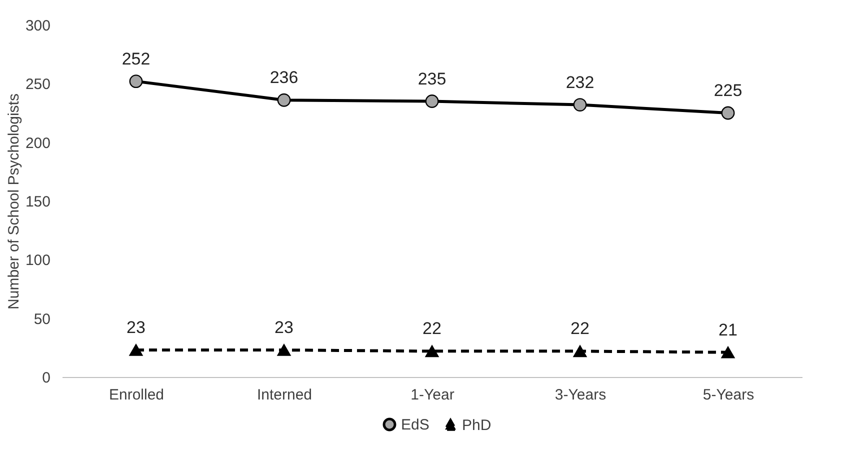 The width and height of the screenshot is (845, 453). Describe the element at coordinates (42, 319) in the screenshot. I see `y-tick-label: 50` at that location.